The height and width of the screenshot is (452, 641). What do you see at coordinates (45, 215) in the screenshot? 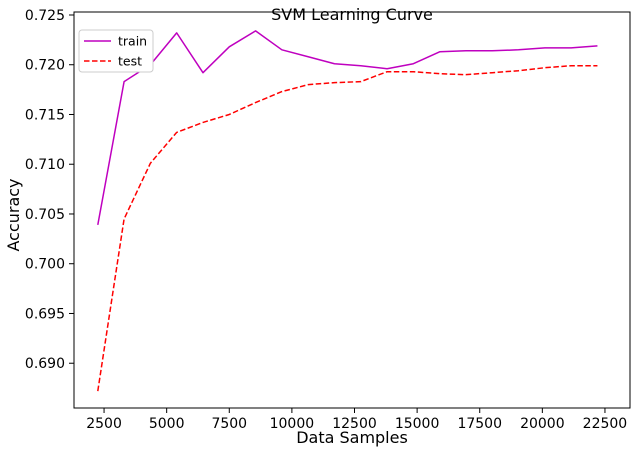
I see `y-tick-label: 0.705` at bounding box center [45, 215].